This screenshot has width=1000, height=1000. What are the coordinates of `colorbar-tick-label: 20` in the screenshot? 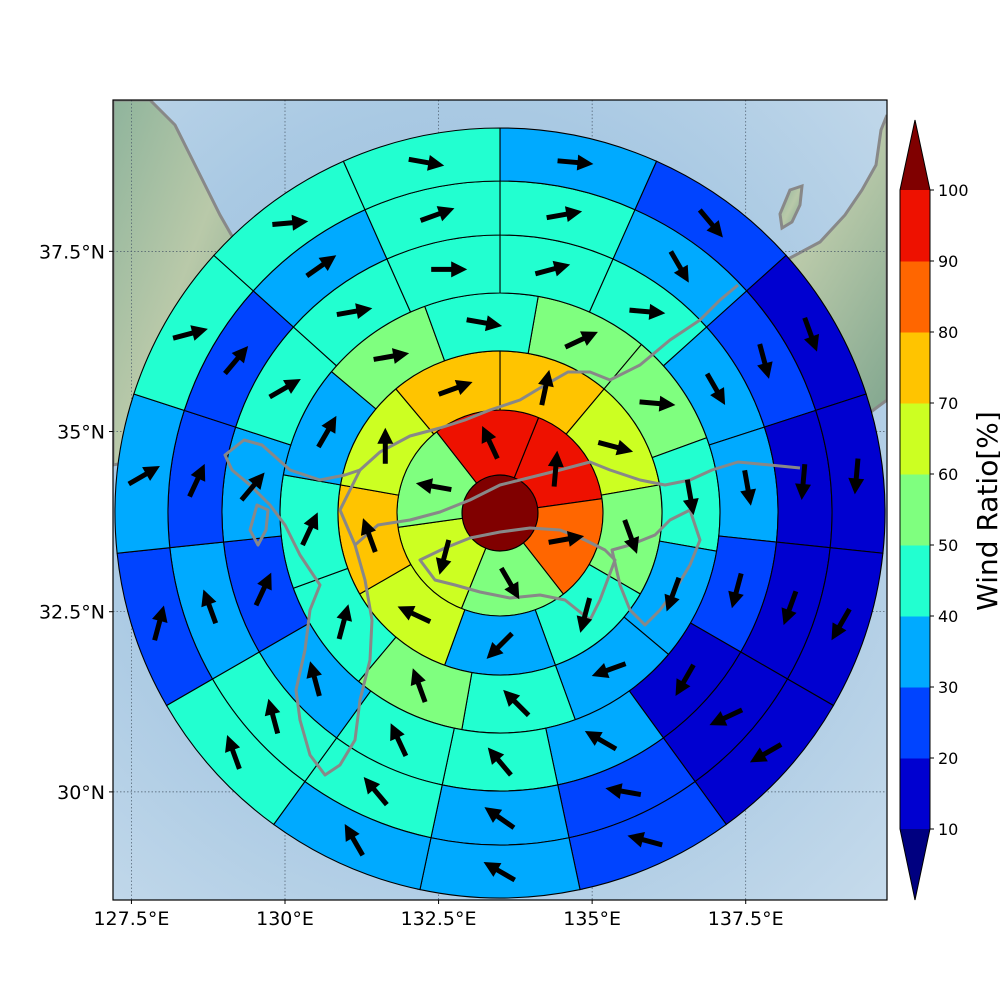 It's located at (948, 758).